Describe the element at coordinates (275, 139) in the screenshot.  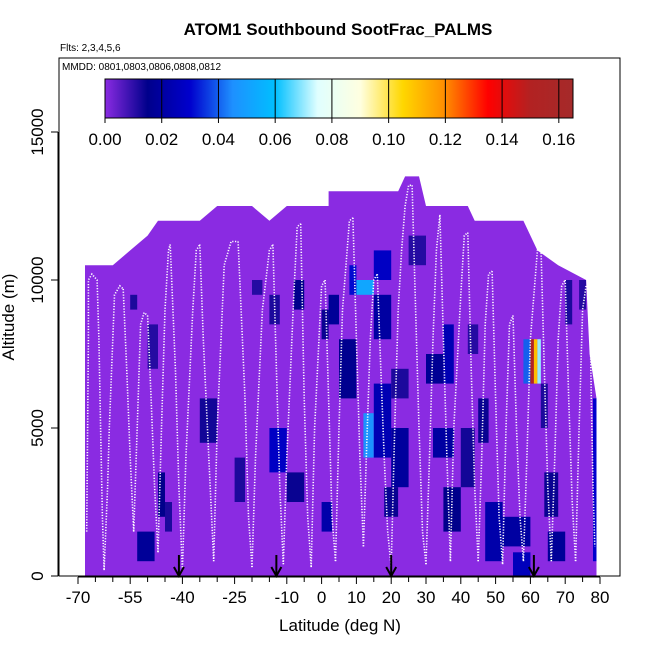
I see `colorbar-tick-label: 0.06` at that location.